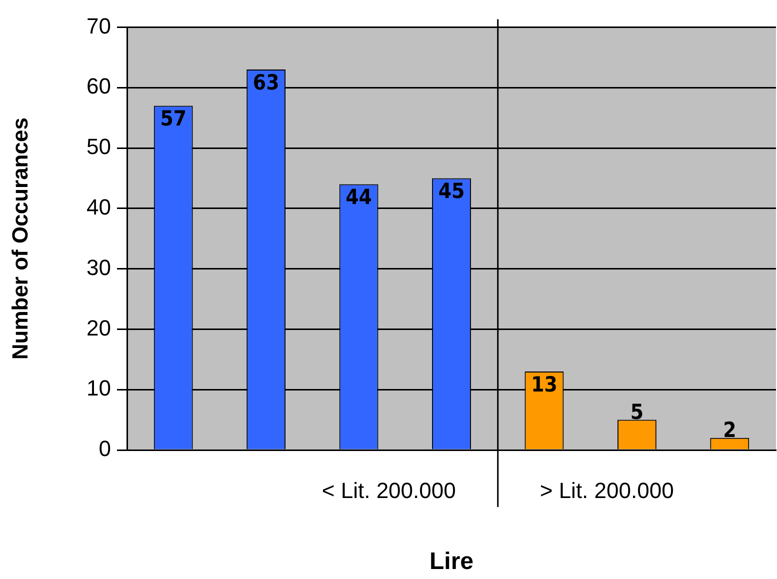 This screenshot has width=777, height=579. Describe the element at coordinates (98, 267) in the screenshot. I see `y-tick-label: 30` at that location.